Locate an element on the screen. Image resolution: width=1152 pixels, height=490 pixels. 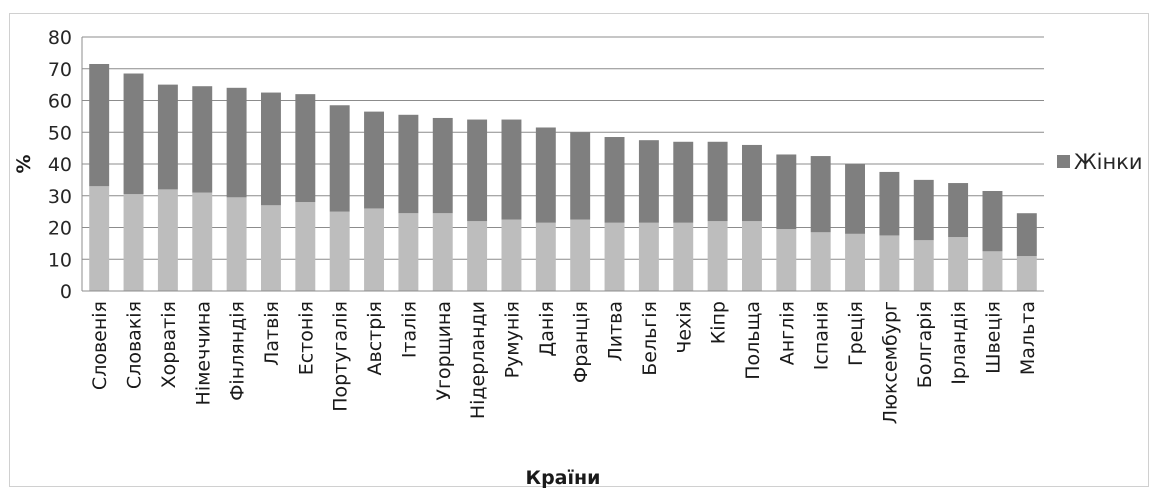
y-tick-label: 30 is located at coordinates (60, 197).